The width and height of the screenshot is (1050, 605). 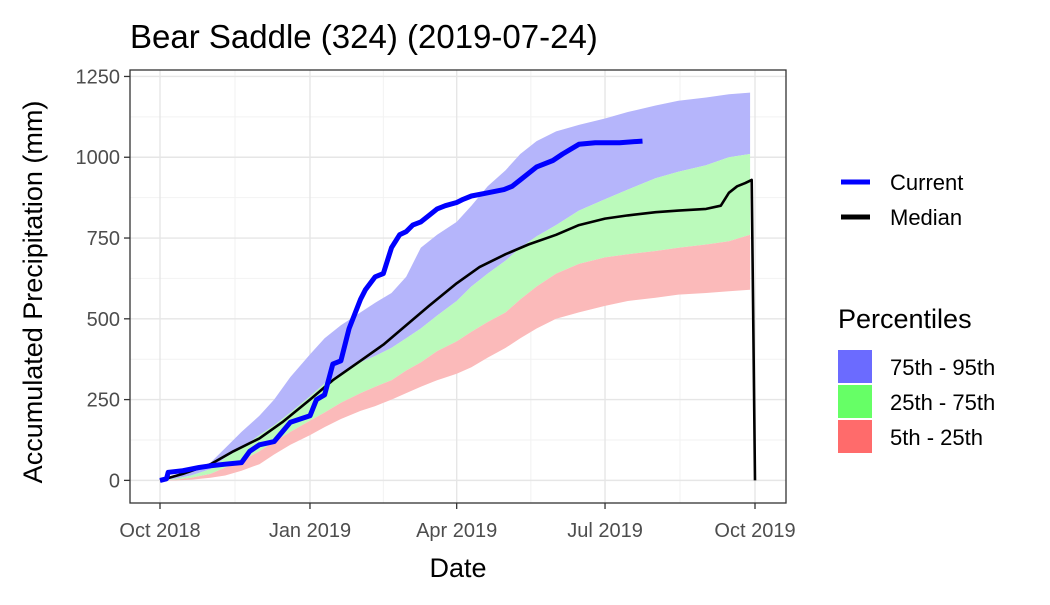 What do you see at coordinates (456, 531) in the screenshot?
I see `x-tick-label: Apr 2019` at bounding box center [456, 531].